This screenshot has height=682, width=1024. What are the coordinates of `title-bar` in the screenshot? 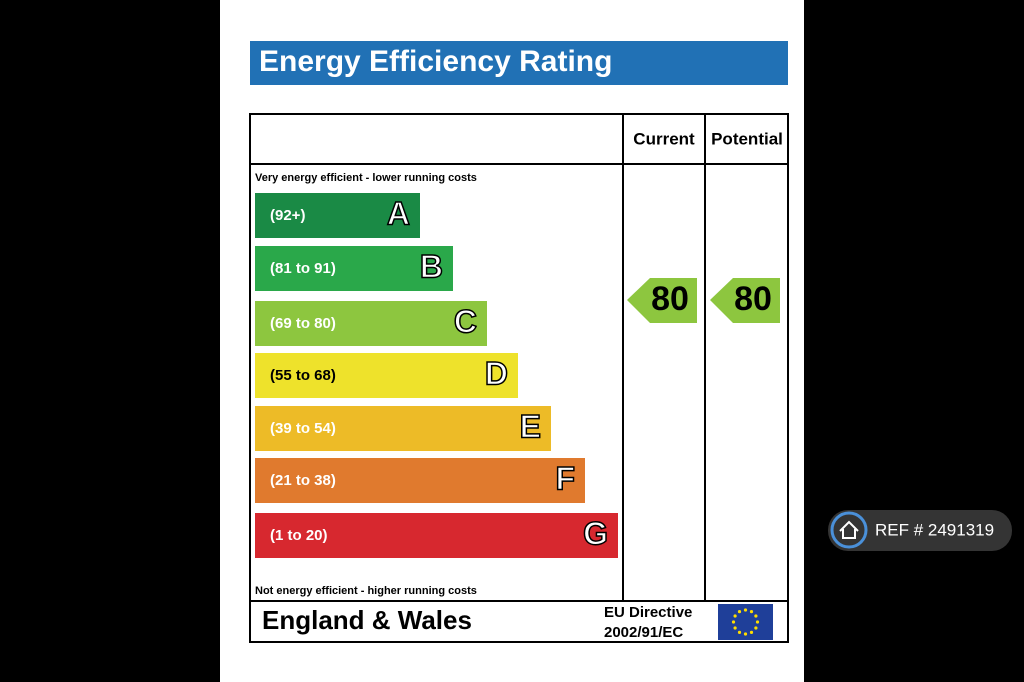 It's located at (519, 63).